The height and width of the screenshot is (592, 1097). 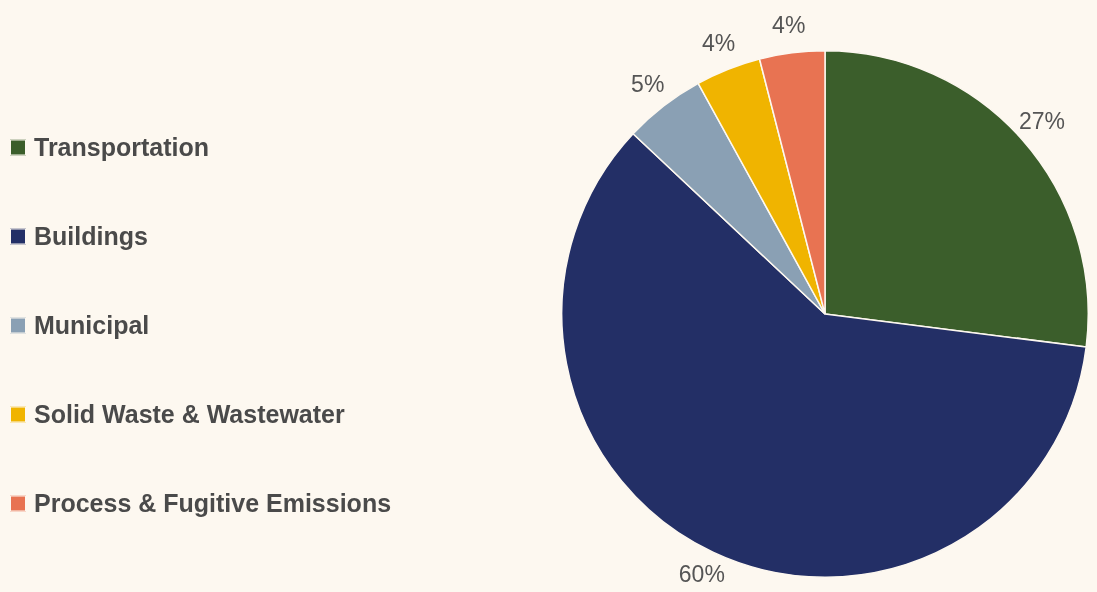 I want to click on legend-label: Process & Fugitive Emissions, so click(x=213, y=503).